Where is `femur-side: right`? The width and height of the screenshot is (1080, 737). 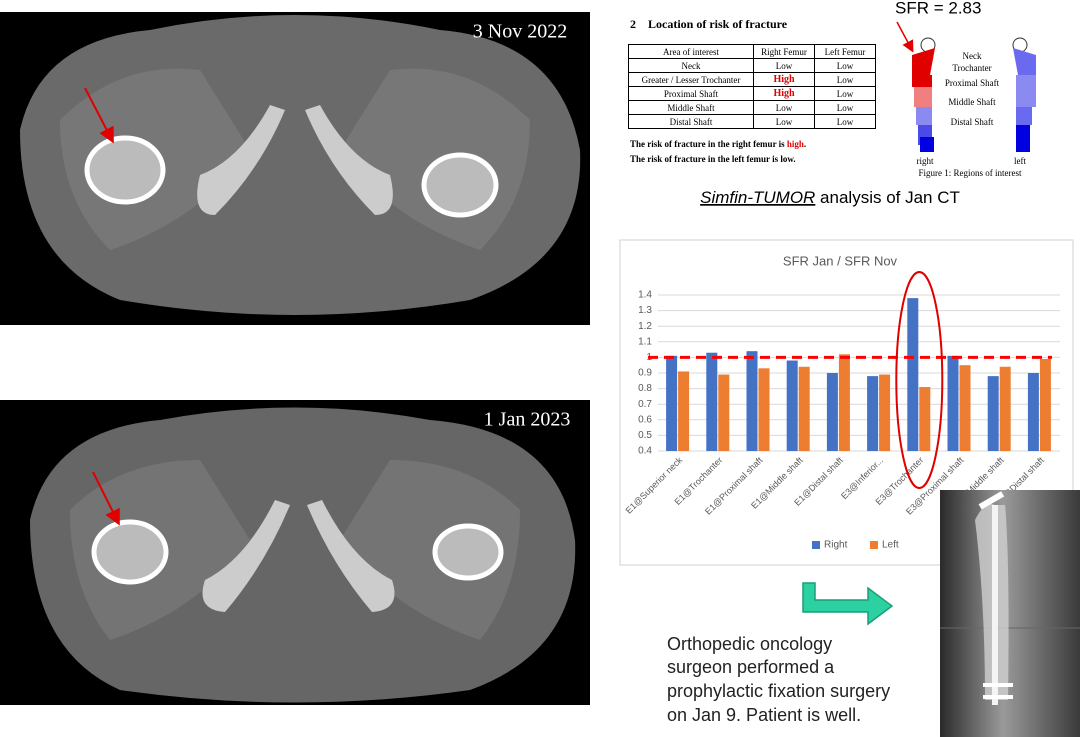
femur-side: right is located at coordinates (925, 161).